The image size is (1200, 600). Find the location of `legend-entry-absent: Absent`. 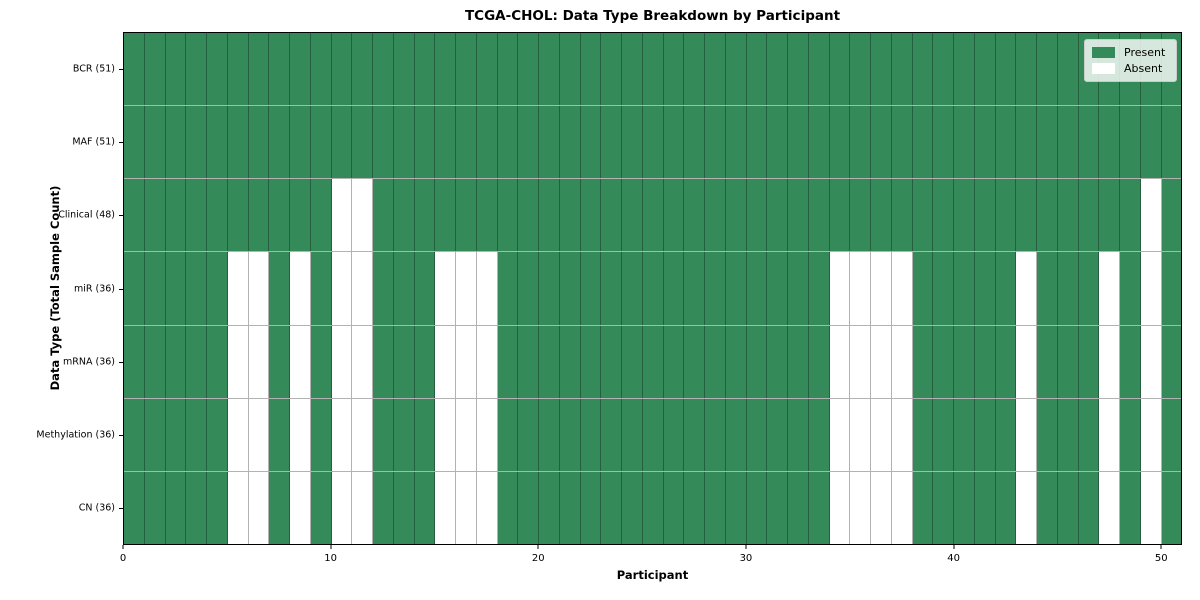

legend-entry-absent: Absent is located at coordinates (1130, 68).